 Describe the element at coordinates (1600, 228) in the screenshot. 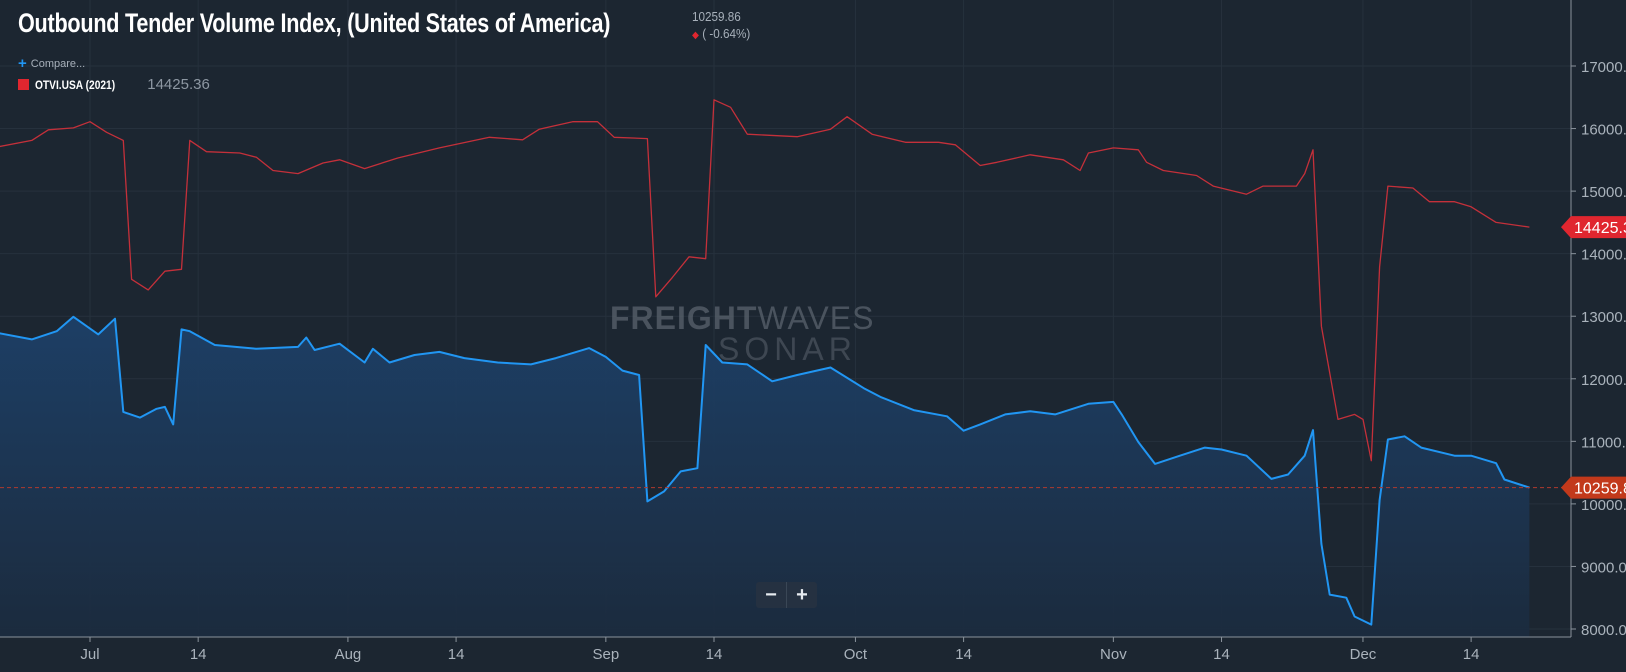

I see `last-value-label-text: 14425.36` at that location.